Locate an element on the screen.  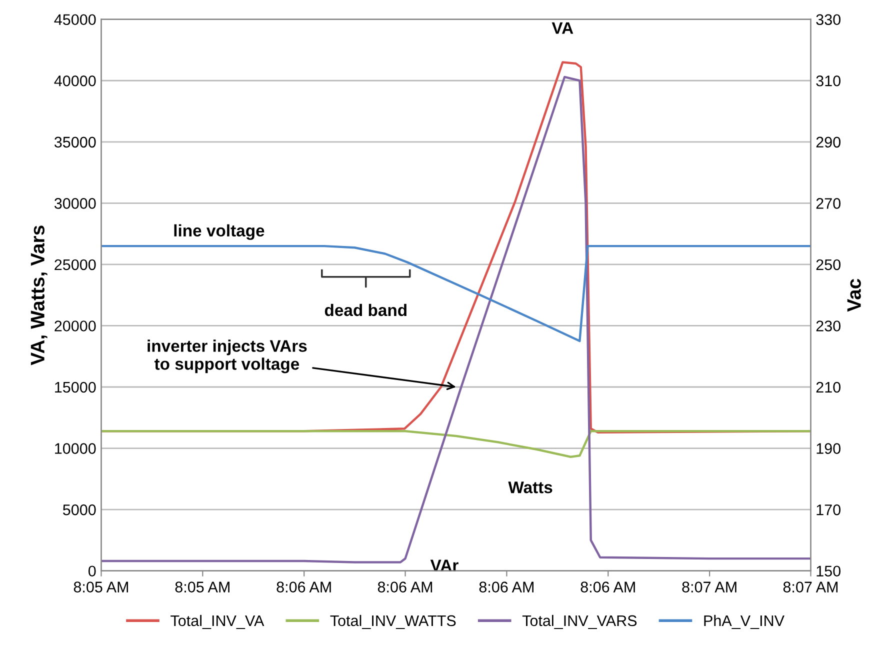
legend-label: PhA_V_INV is located at coordinates (744, 622).